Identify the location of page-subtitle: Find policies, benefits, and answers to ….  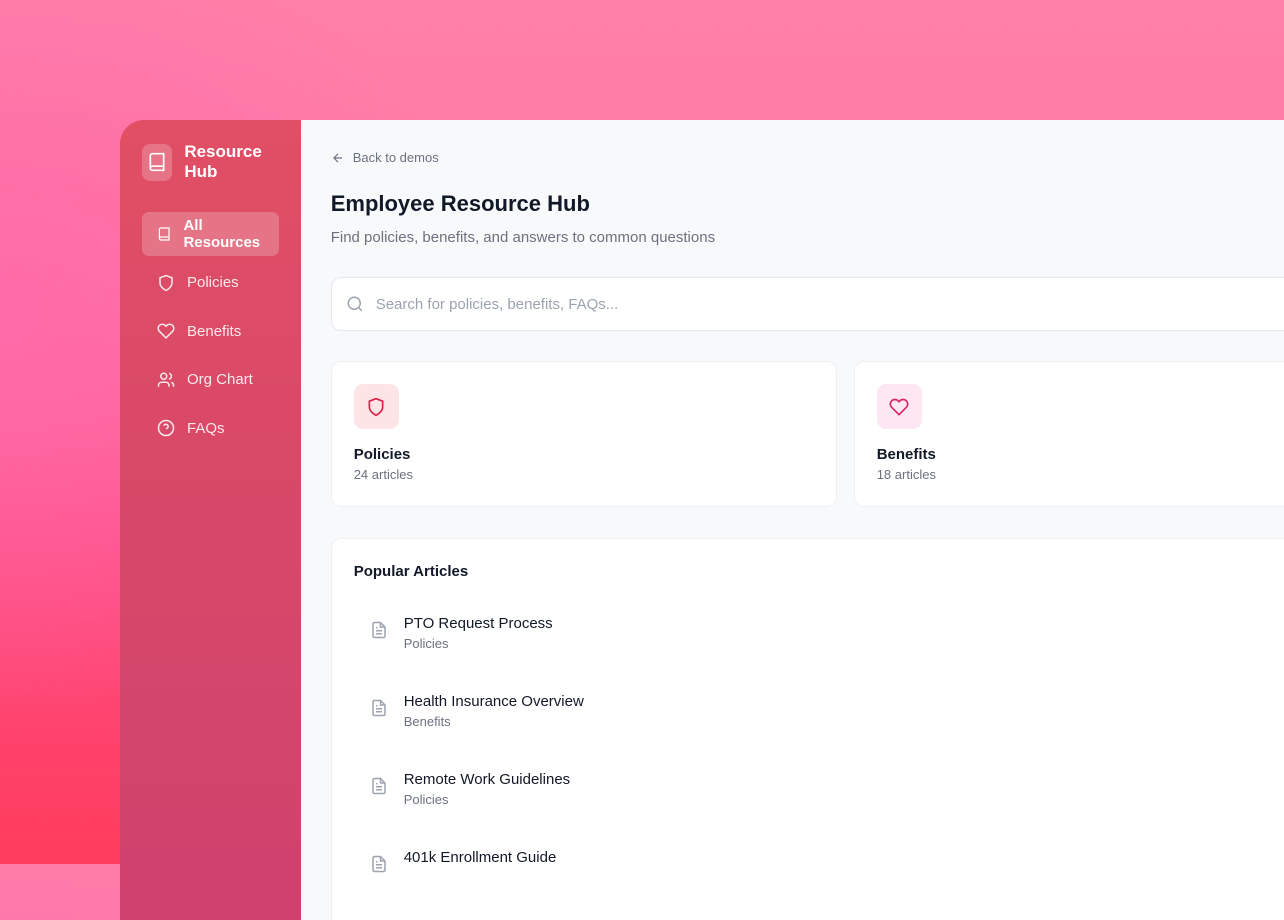
(523, 237).